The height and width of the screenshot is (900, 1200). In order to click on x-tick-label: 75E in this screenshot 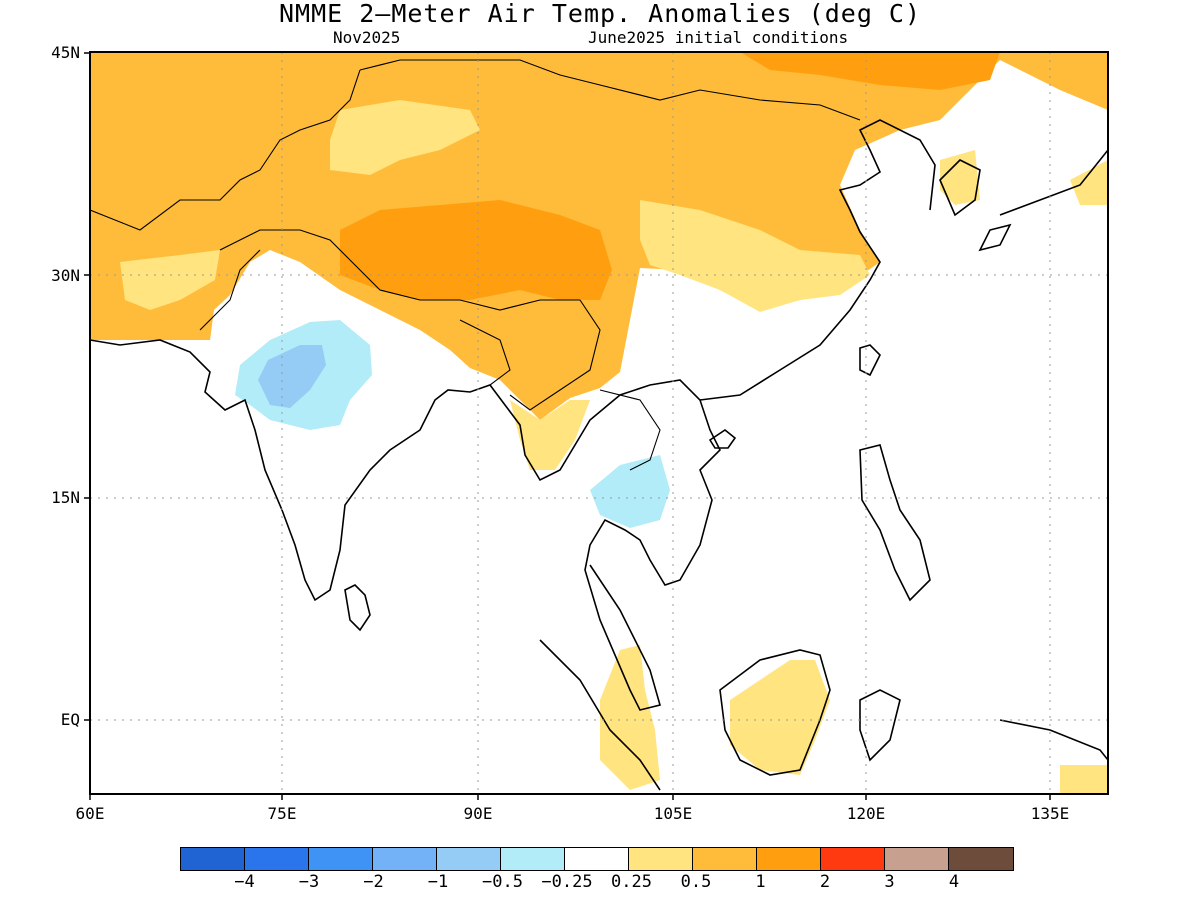, I will do `click(282, 813)`.